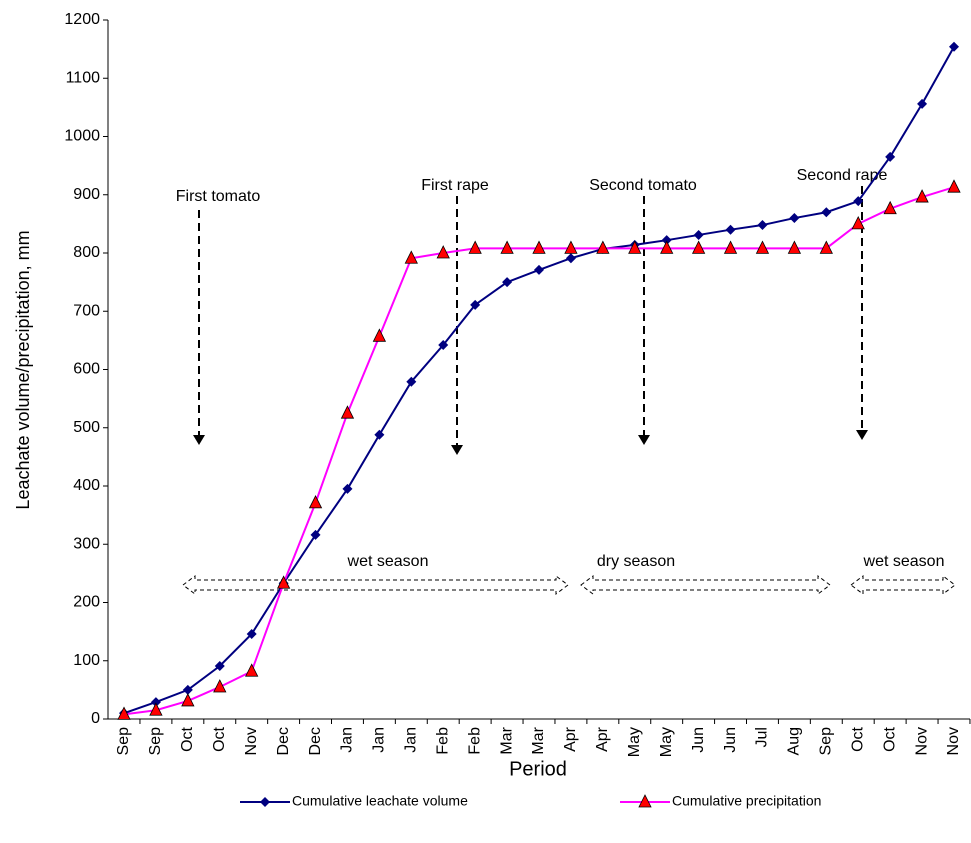 Image resolution: width=971 pixels, height=843 pixels. What do you see at coordinates (538, 769) in the screenshot?
I see `x-axis-label: Period` at bounding box center [538, 769].